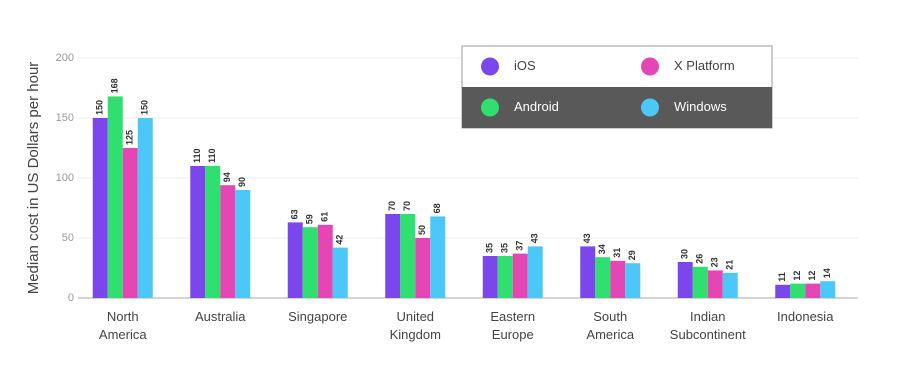 The image size is (900, 366). Describe the element at coordinates (65, 178) in the screenshot. I see `y-tick-label: 100` at that location.